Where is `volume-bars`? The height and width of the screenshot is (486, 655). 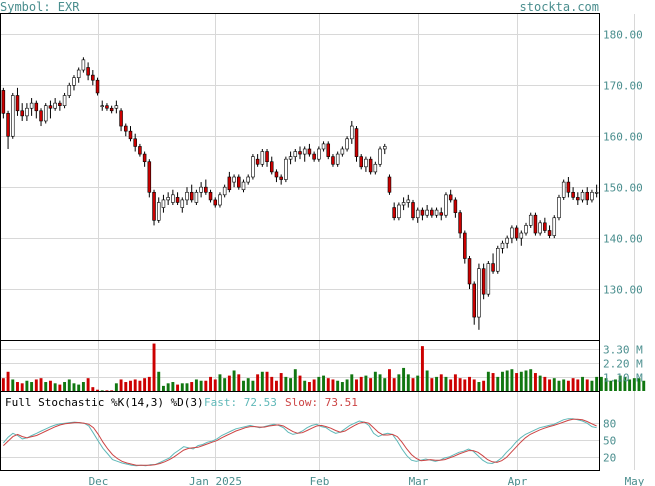
volume-bars is located at coordinates (323, 367).